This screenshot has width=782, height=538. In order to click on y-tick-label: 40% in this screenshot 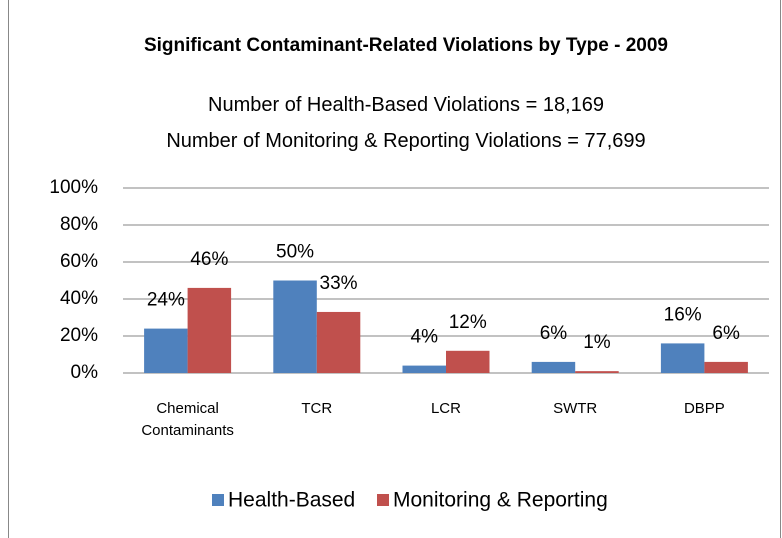, I will do `click(79, 298)`.